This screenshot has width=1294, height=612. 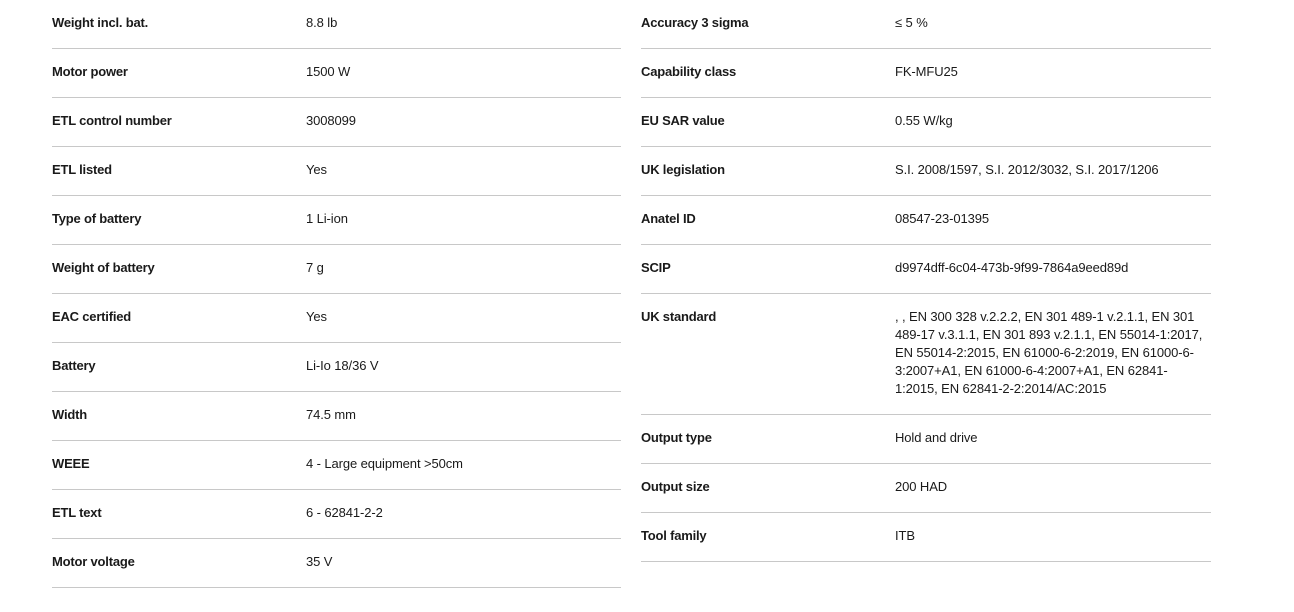 I want to click on spec-value: 8.8 lb, so click(x=322, y=22).